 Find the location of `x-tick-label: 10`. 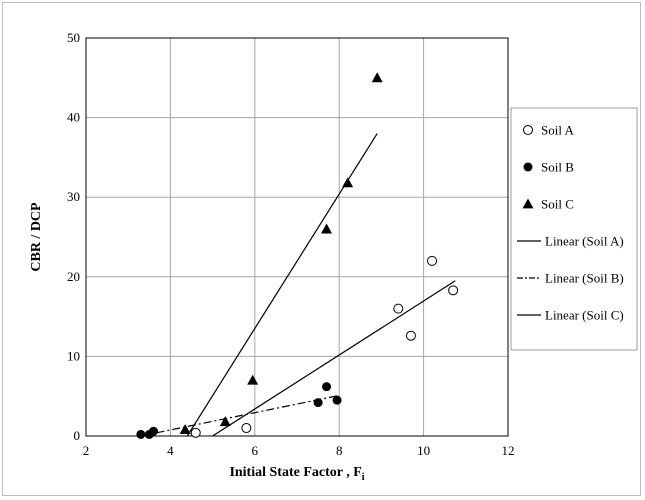

x-tick-label: 10 is located at coordinates (423, 450).